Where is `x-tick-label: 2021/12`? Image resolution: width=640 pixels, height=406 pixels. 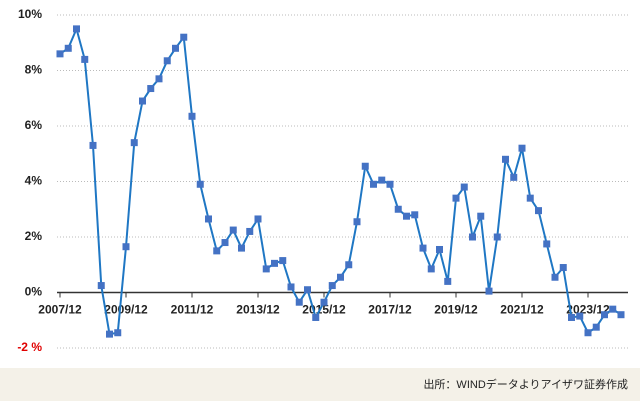
x-tick-label: 2021/12 is located at coordinates (522, 310).